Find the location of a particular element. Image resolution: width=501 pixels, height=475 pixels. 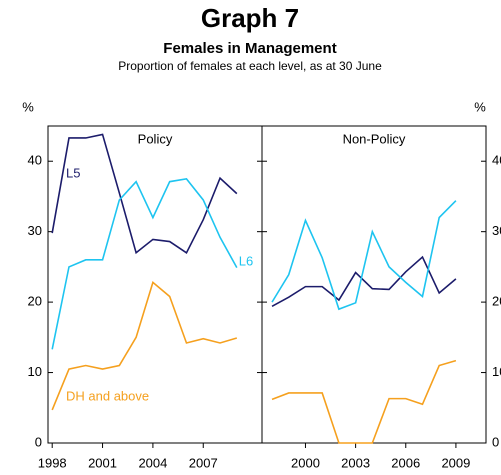

x-tick-label: 2001 is located at coordinates (102, 462).